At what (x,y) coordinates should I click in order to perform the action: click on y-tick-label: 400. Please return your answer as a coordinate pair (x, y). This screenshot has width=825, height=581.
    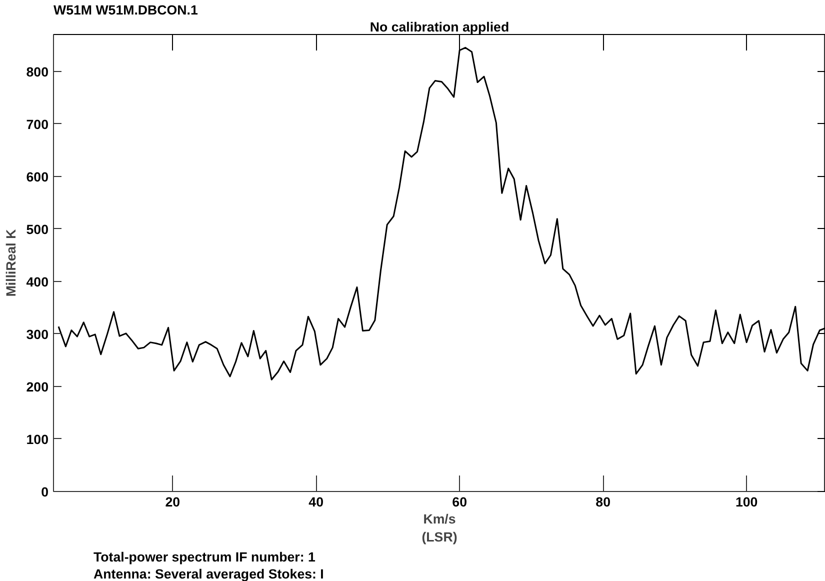
    Looking at the image, I should click on (37, 282).